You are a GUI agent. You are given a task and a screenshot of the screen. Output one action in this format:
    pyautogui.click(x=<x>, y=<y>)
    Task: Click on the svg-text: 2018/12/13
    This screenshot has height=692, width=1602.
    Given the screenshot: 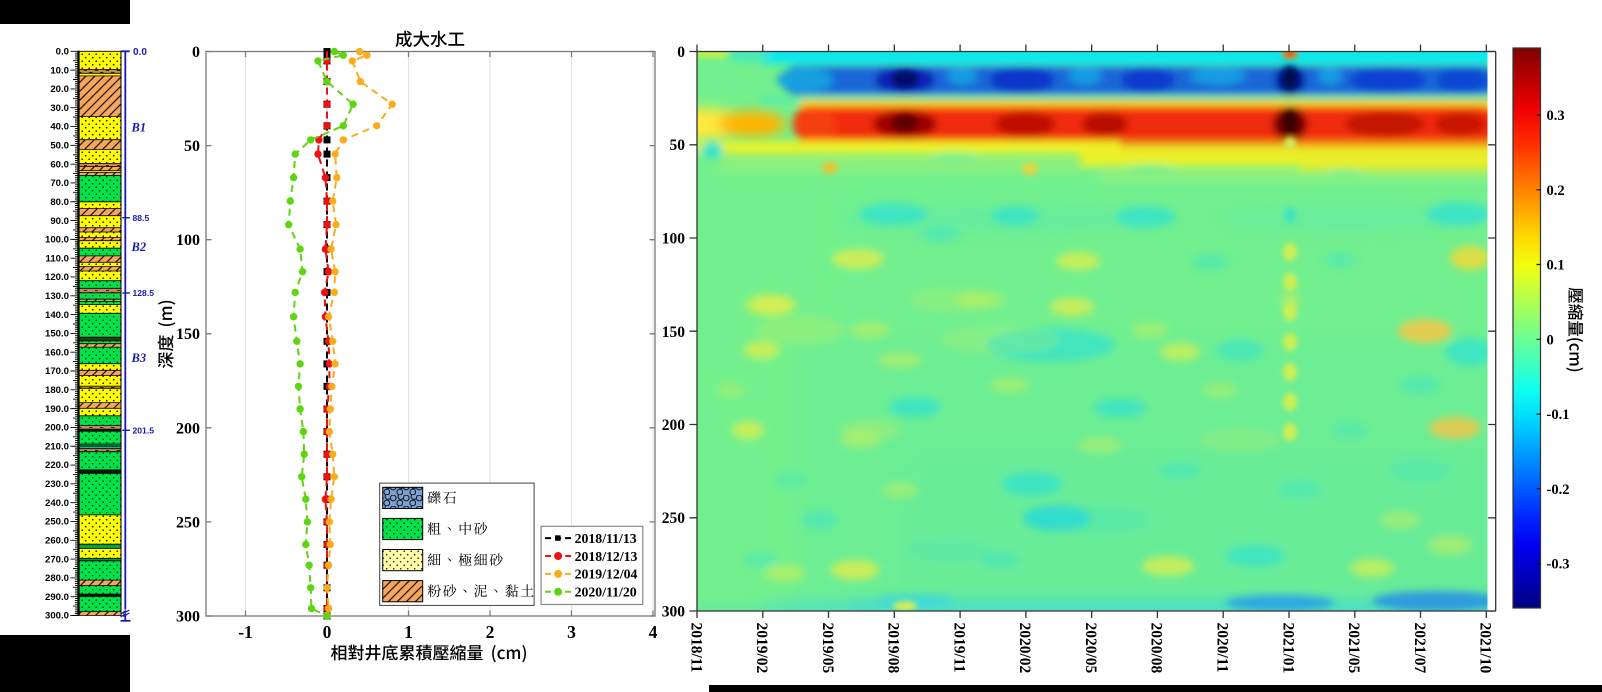 What is the action you would take?
    pyautogui.click(x=606, y=556)
    